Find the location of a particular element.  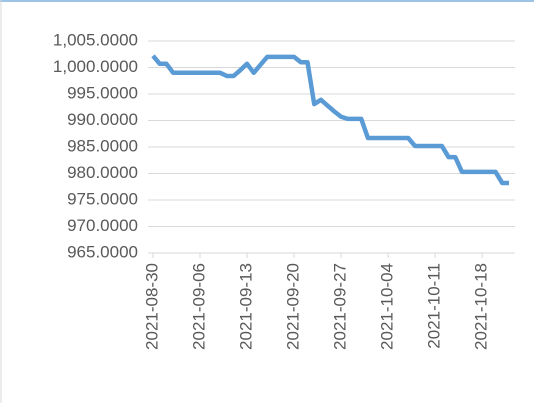

y-tick-label: 985.0000 is located at coordinates (102, 145).